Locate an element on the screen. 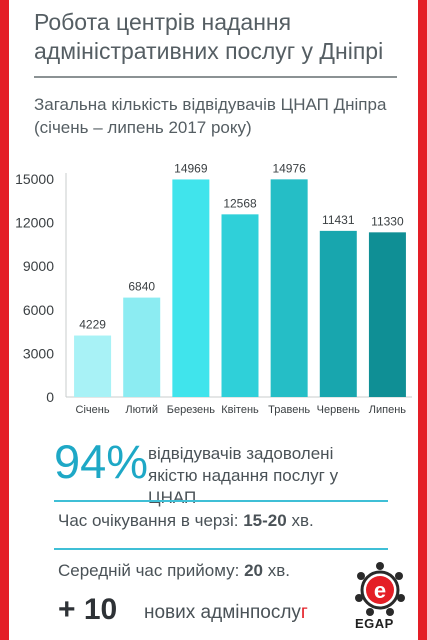 The width and height of the screenshot is (427, 640). wait-label: Час очікування в черзі: is located at coordinates (148, 520).